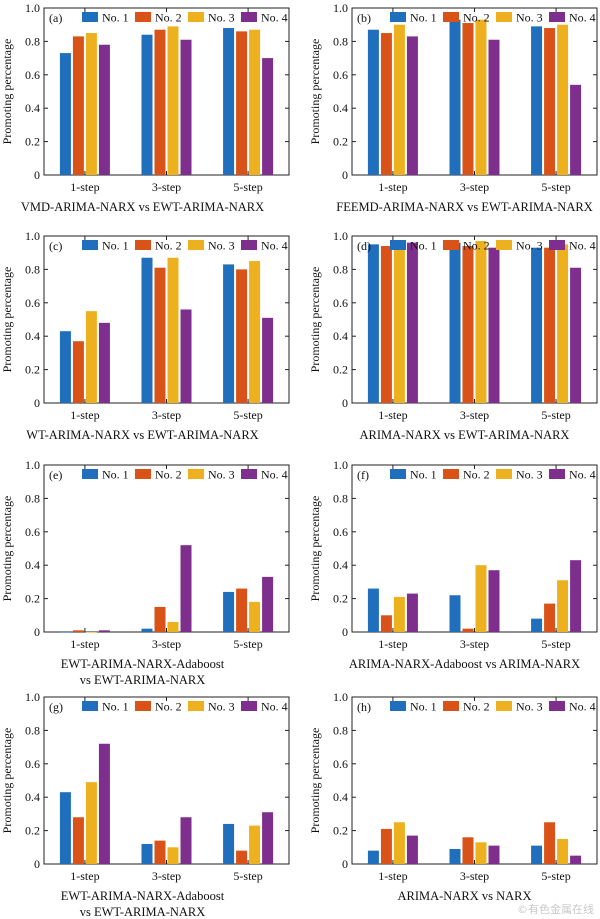 Image resolution: width=600 pixels, height=919 pixels. Describe the element at coordinates (399, 322) in the screenshot. I see `bar-no3-1-step` at that location.